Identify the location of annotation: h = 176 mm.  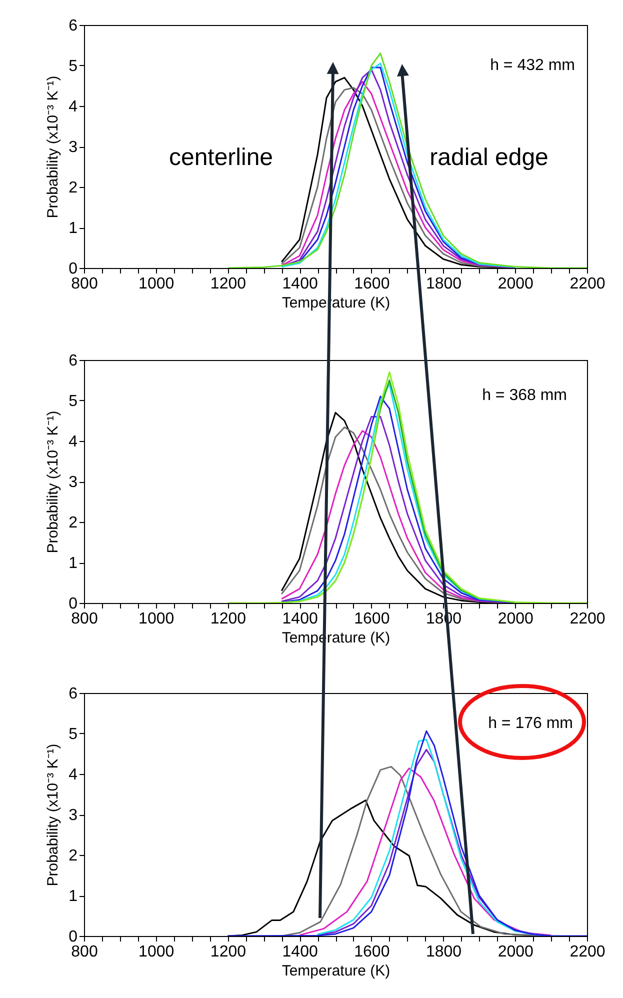
(530, 723).